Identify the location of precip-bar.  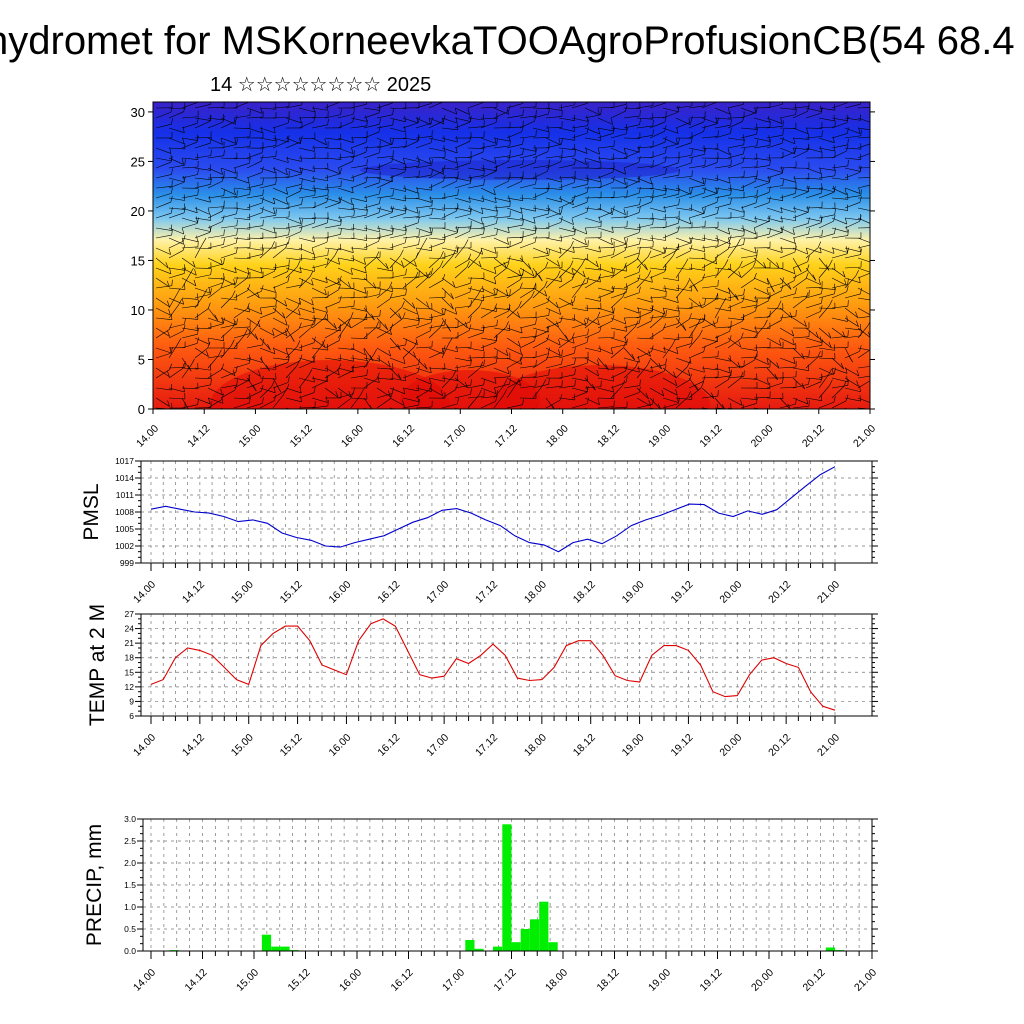
(498, 948).